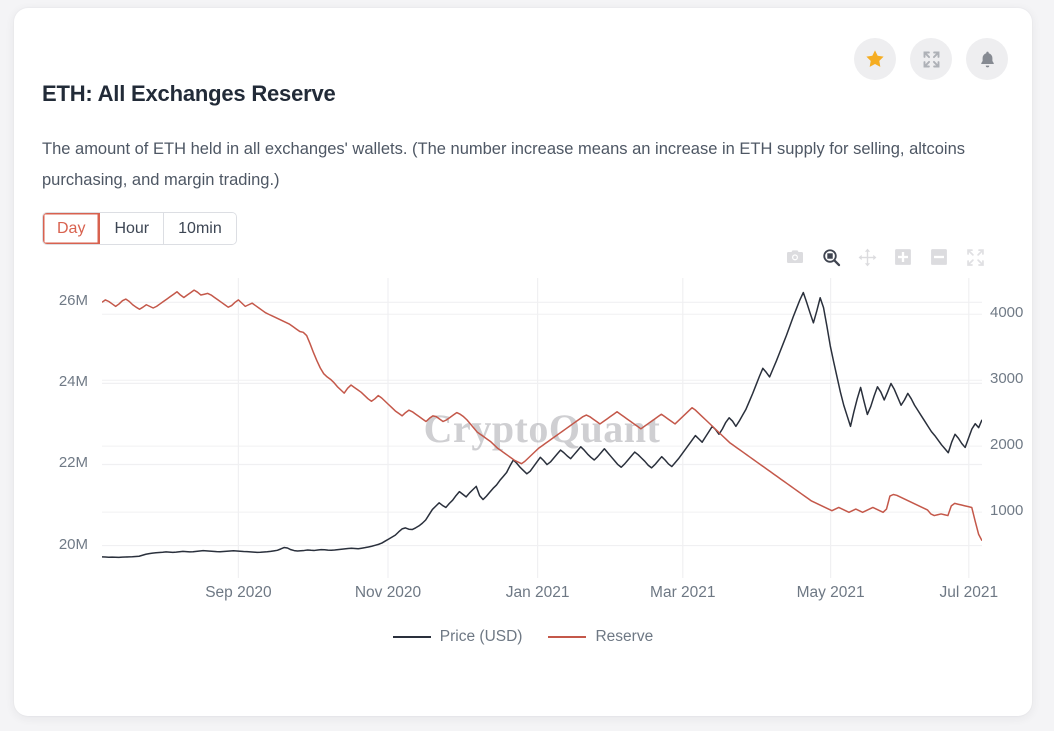 The width and height of the screenshot is (1054, 731). I want to click on tab-hour: Hour, so click(132, 228).